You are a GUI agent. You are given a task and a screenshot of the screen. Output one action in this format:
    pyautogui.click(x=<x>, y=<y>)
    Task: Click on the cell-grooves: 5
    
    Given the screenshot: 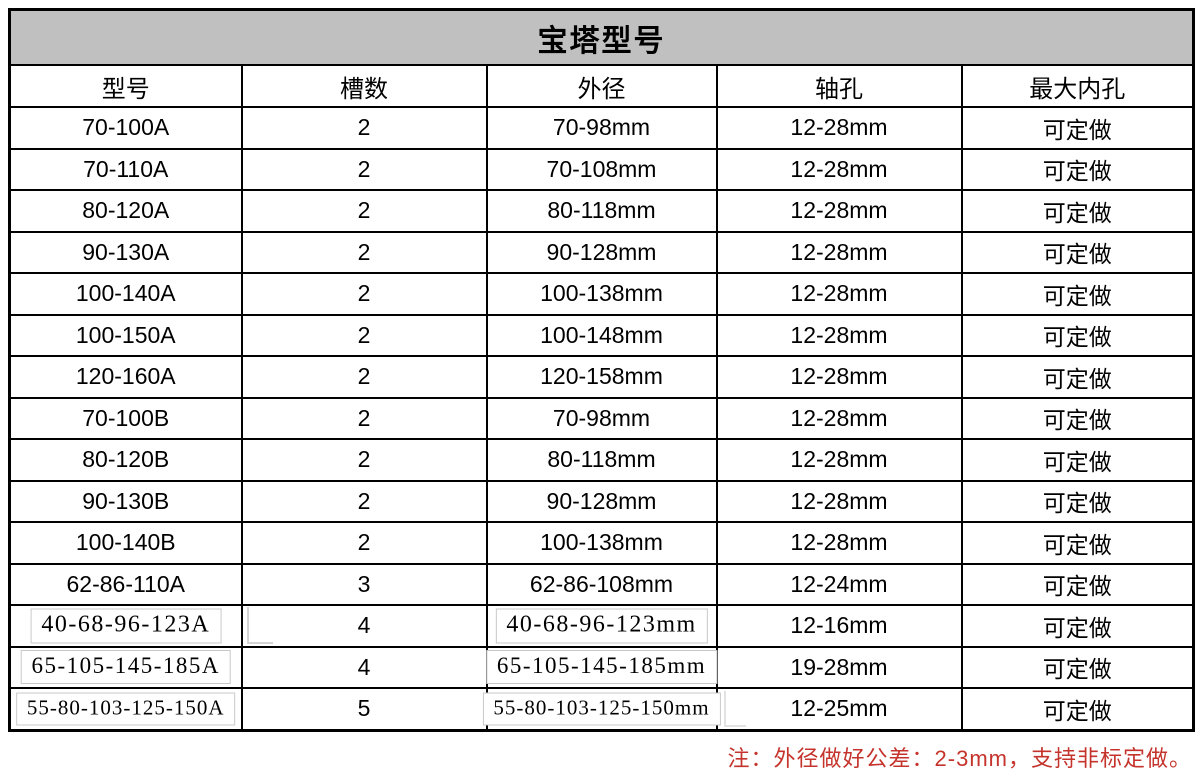 What is the action you would take?
    pyautogui.click(x=364, y=709)
    